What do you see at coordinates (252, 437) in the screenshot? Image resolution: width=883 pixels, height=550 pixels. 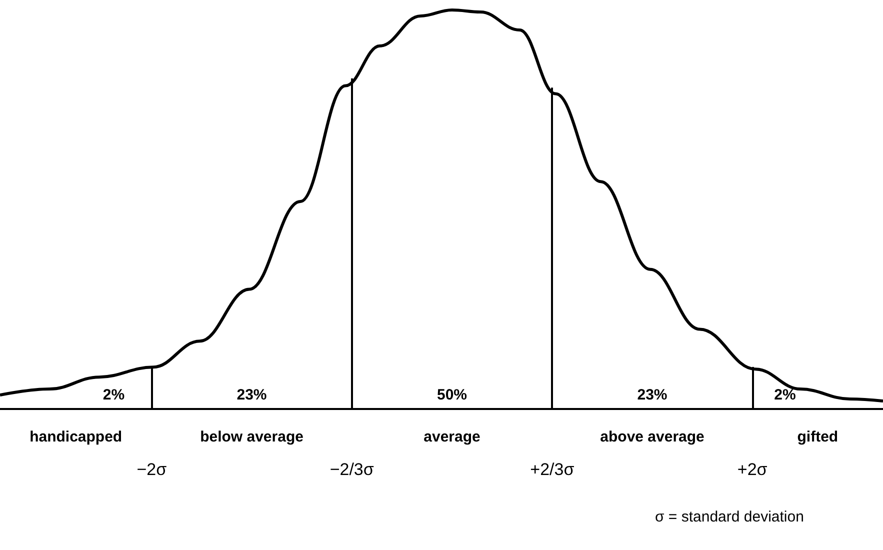 I see `text: below average` at bounding box center [252, 437].